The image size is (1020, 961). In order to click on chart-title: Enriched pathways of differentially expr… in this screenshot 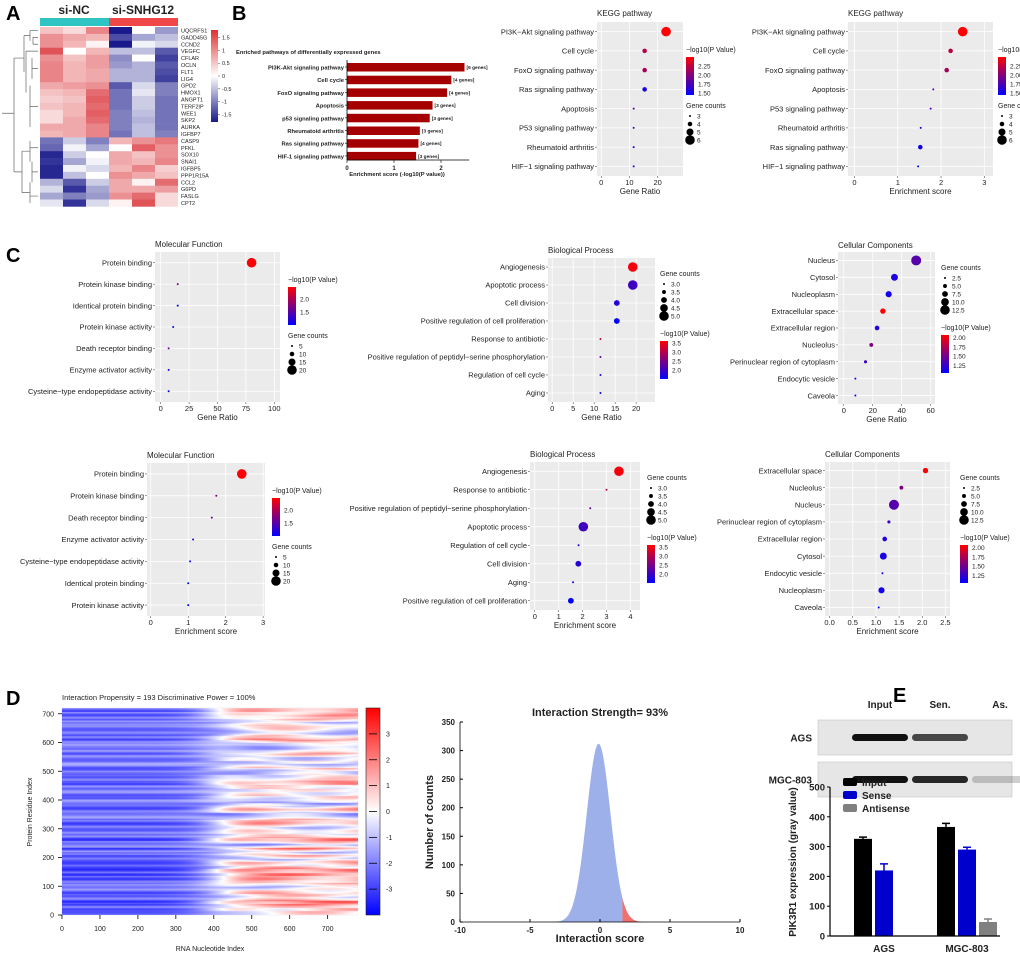, I will do `click(308, 53)`.